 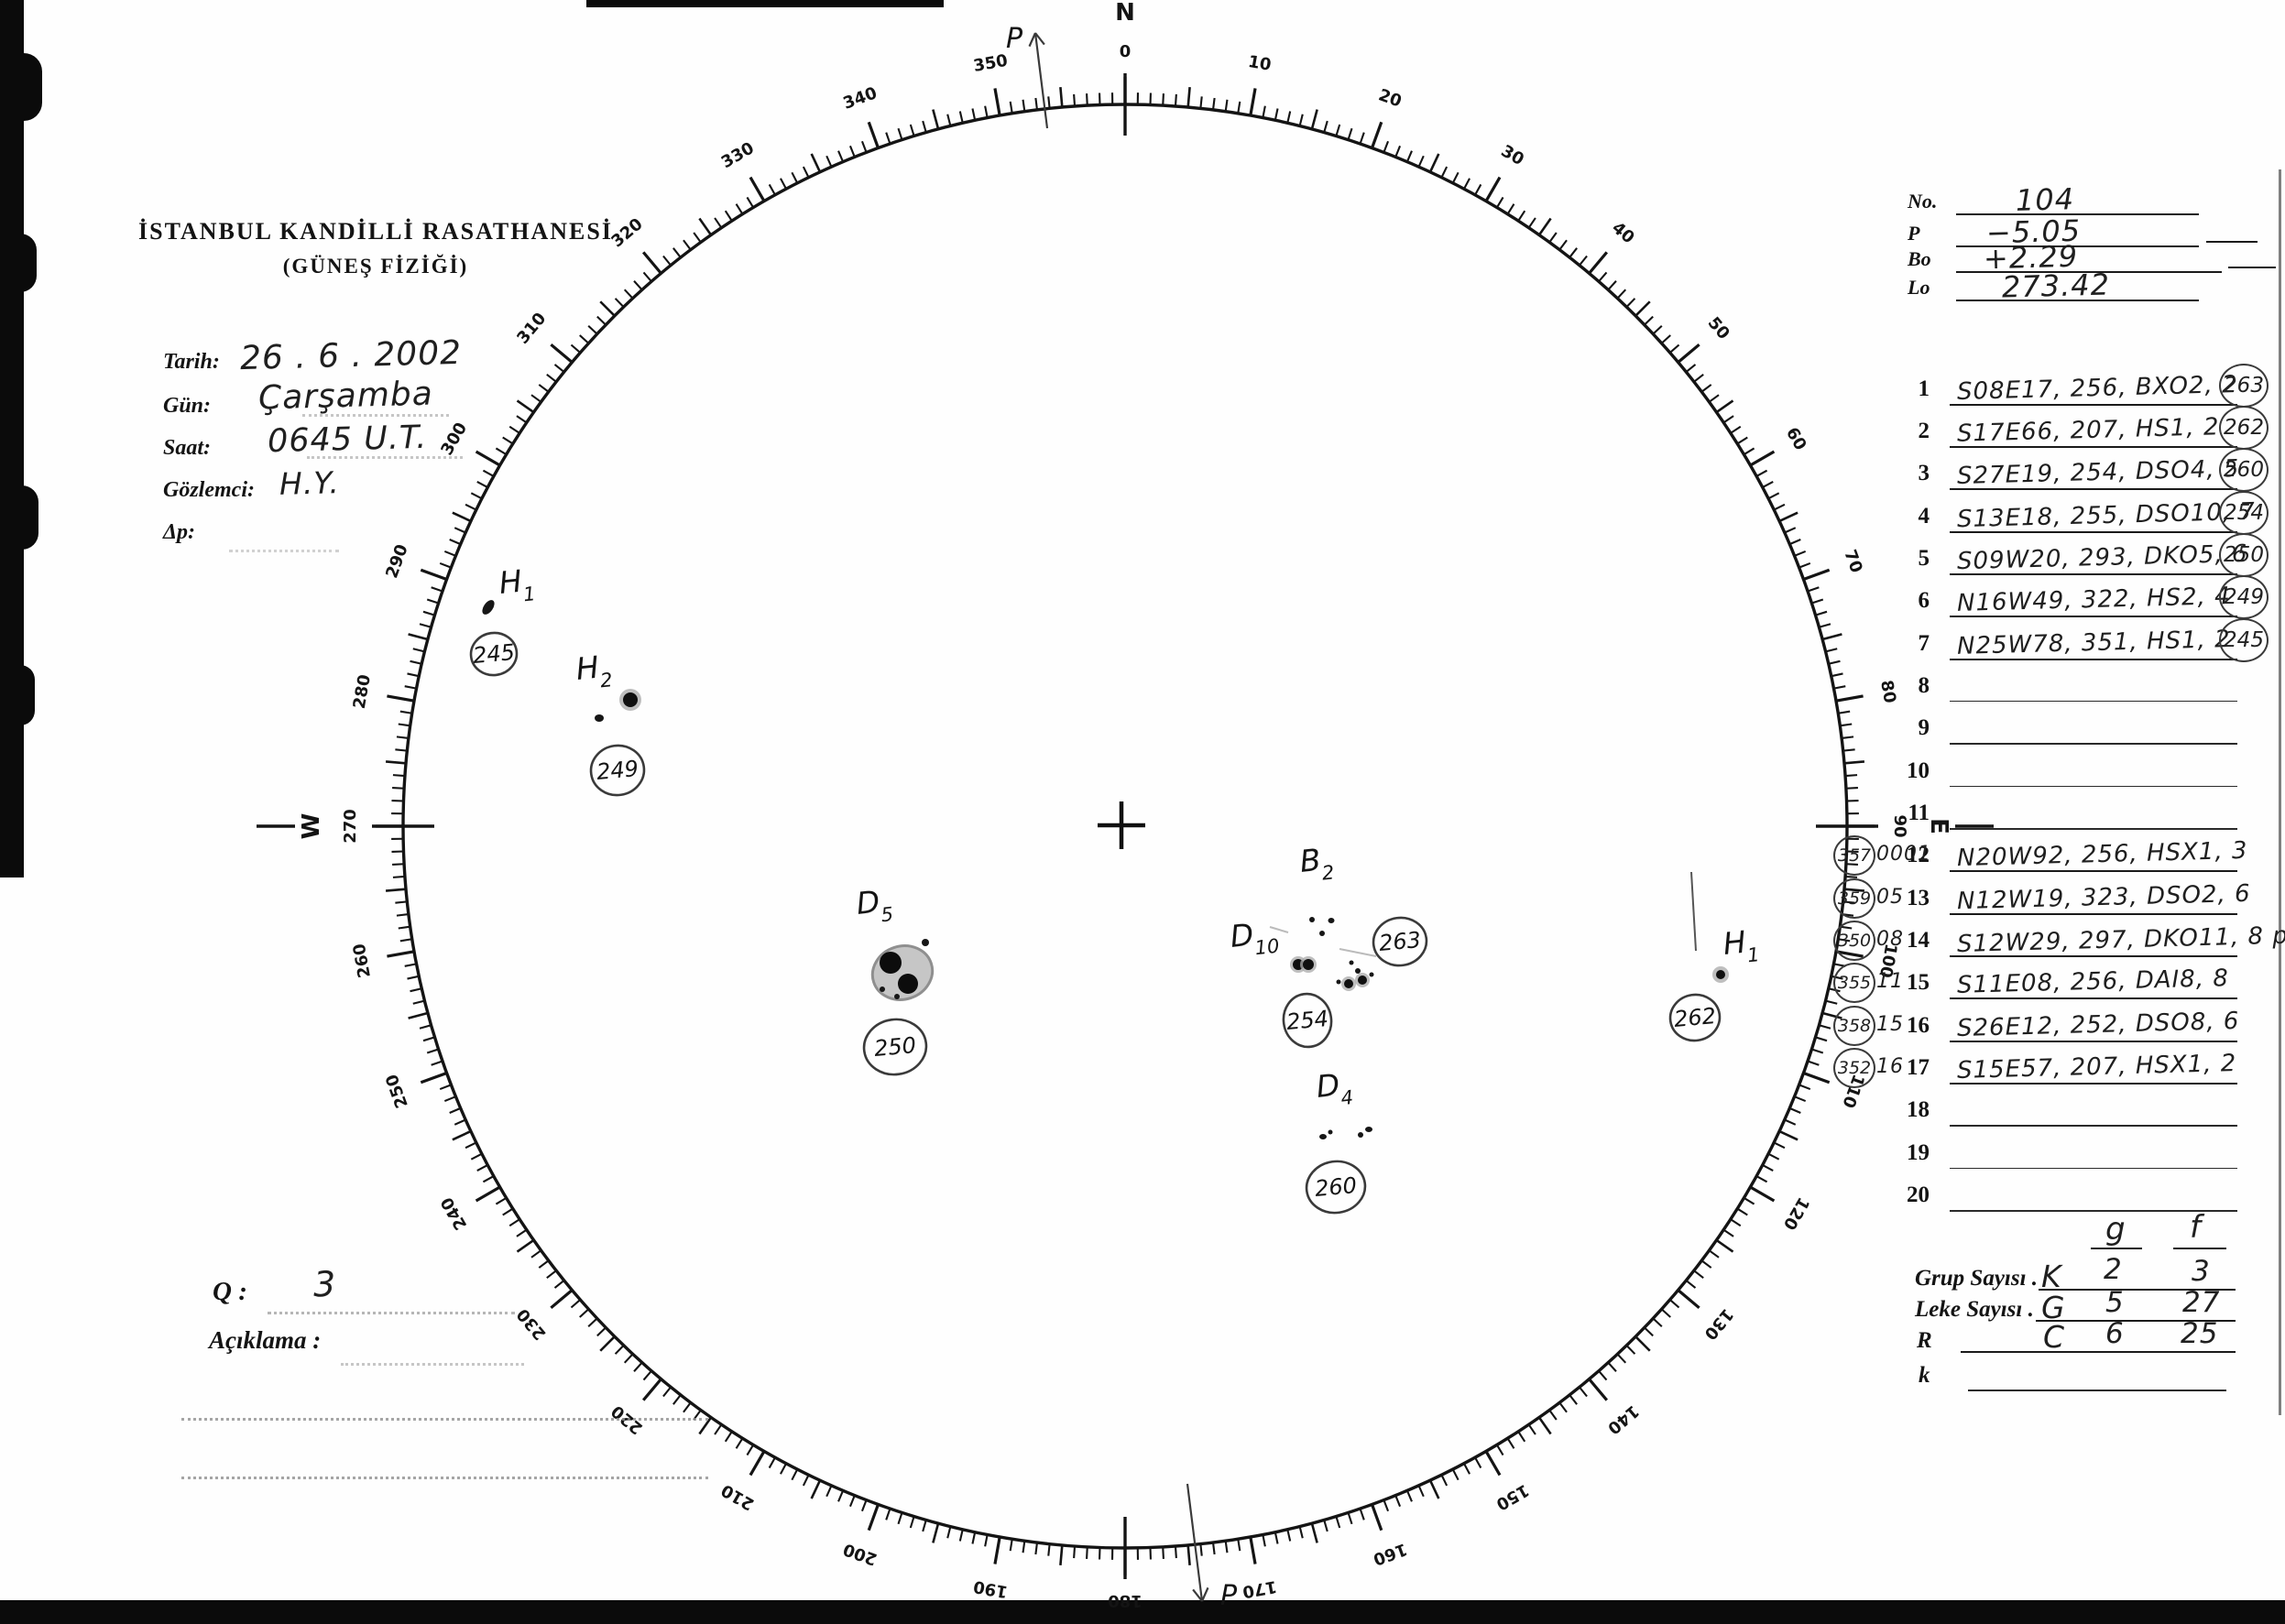 What do you see at coordinates (1126, 51) in the screenshot?
I see `degree-label: 0` at bounding box center [1126, 51].